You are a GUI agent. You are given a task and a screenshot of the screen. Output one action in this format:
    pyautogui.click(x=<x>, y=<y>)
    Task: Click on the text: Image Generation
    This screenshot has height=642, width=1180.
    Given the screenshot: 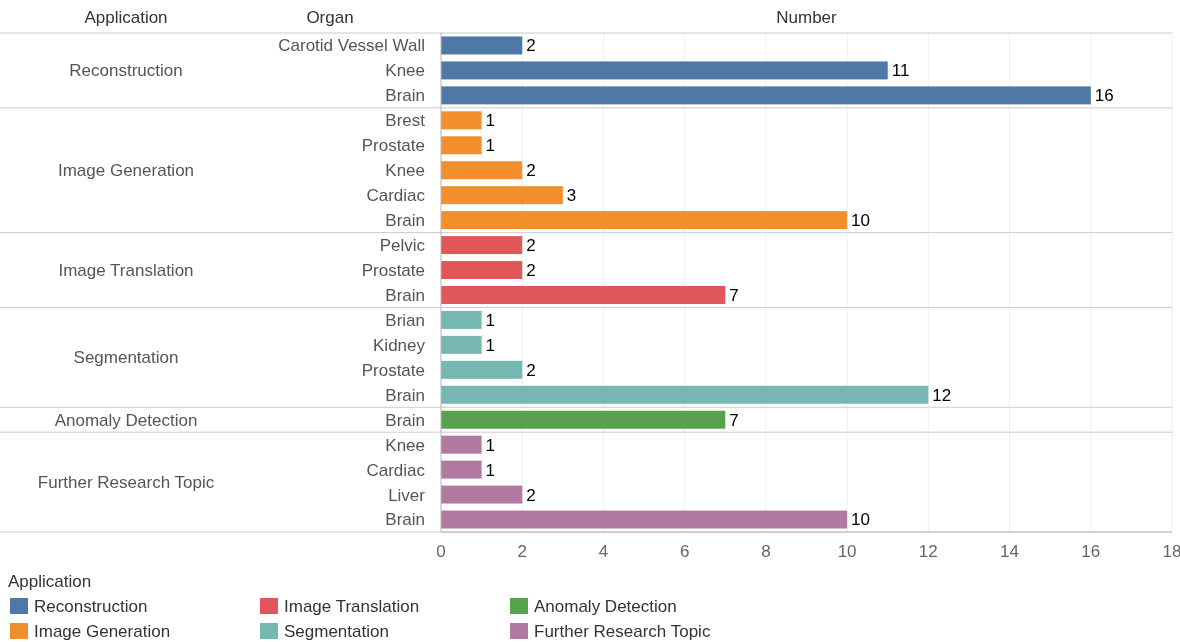 What is the action you would take?
    pyautogui.click(x=126, y=171)
    